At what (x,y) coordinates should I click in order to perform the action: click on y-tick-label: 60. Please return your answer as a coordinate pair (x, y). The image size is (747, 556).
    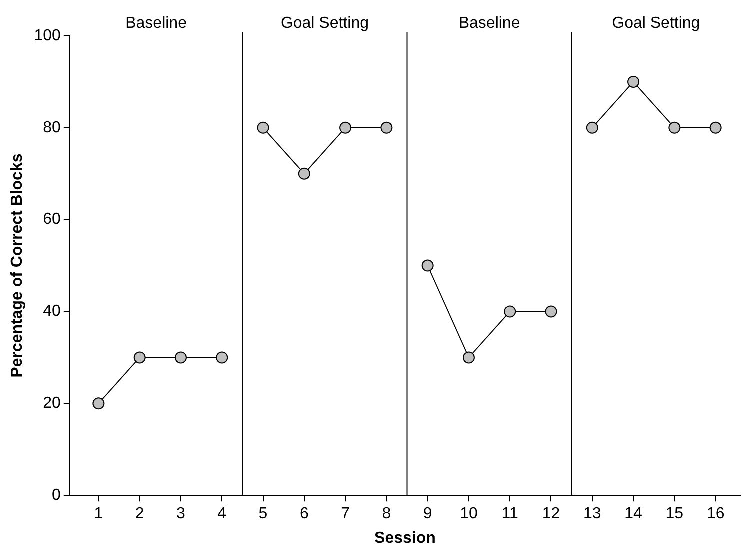
    Looking at the image, I should click on (52, 219).